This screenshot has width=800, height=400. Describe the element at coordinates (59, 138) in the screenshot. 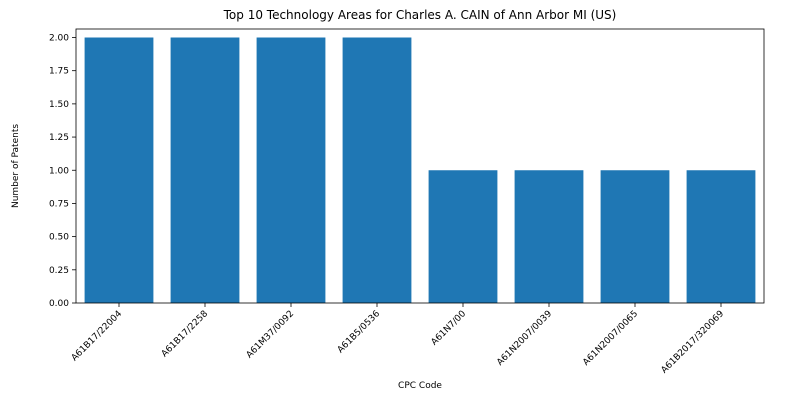

I see `y-tick-label: 1.25` at that location.